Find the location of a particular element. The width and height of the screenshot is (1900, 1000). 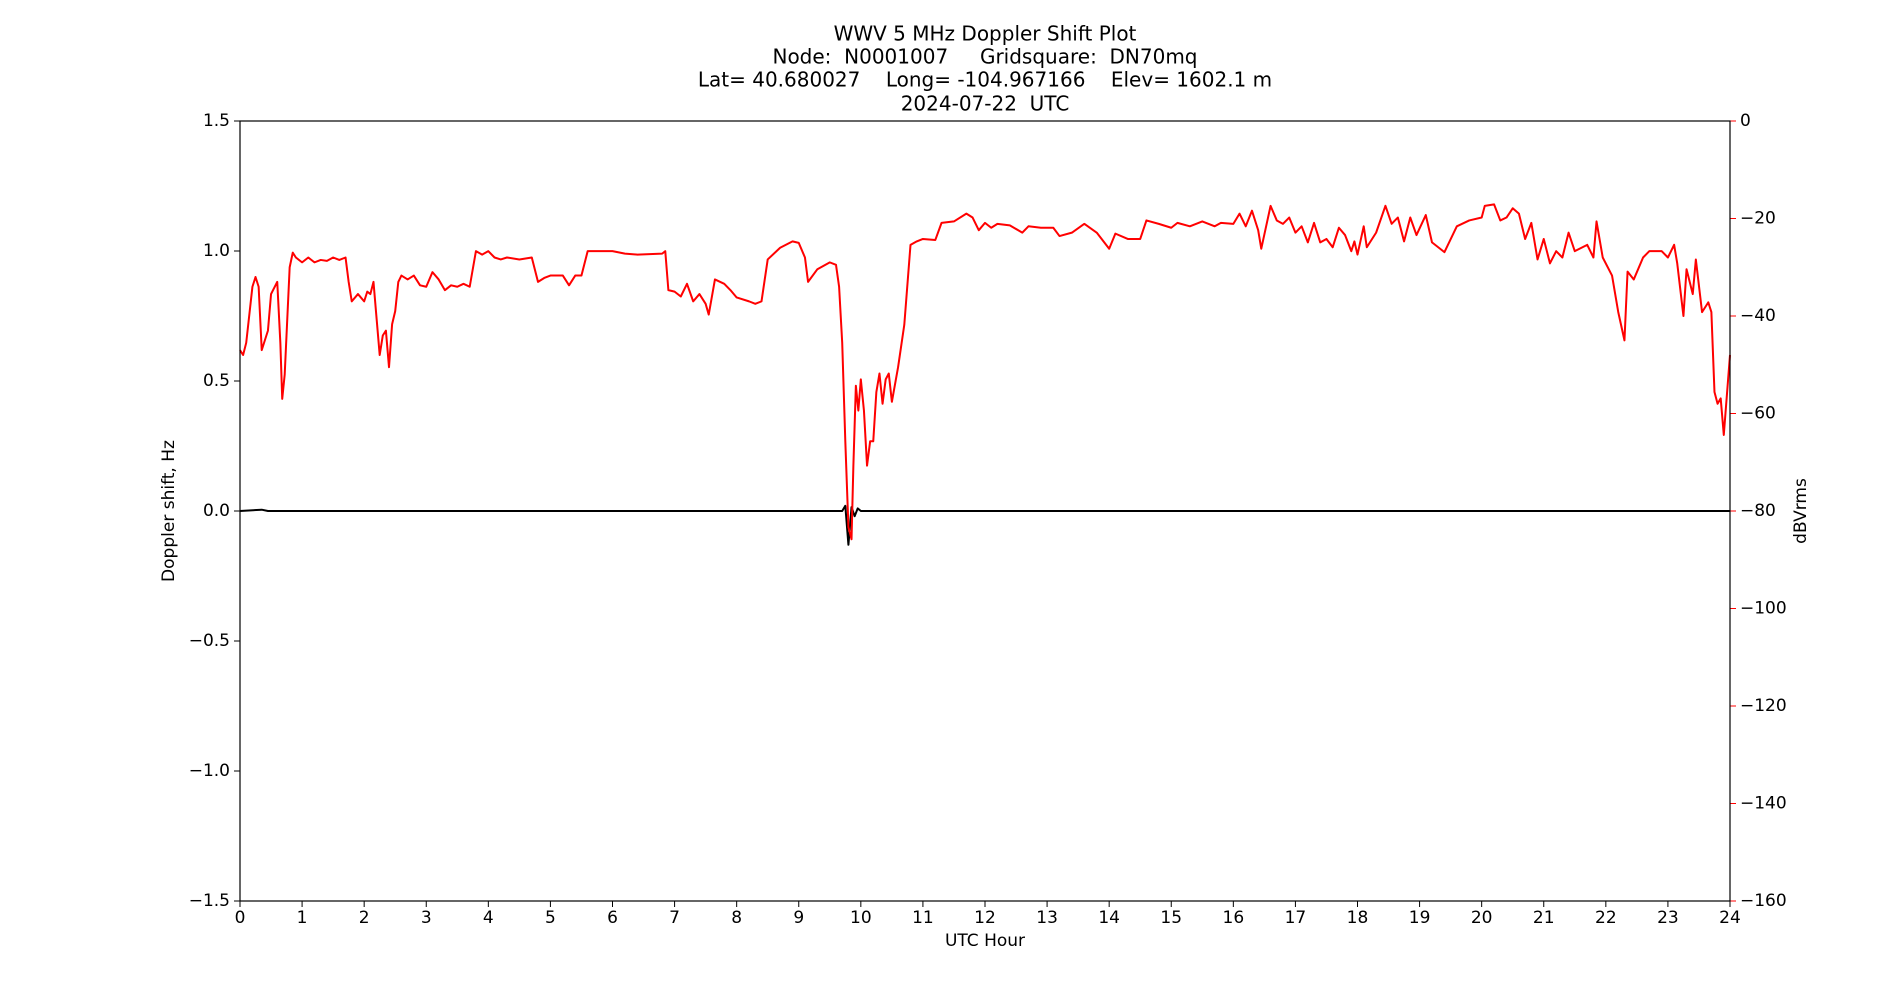

x-tick-label: 9 is located at coordinates (798, 918).